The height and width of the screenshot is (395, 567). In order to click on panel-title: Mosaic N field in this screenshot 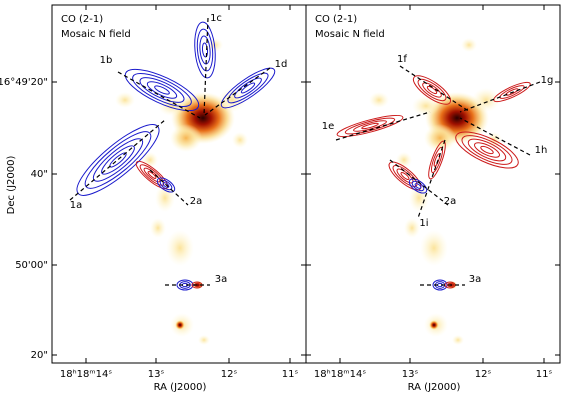, I will do `click(96, 34)`.